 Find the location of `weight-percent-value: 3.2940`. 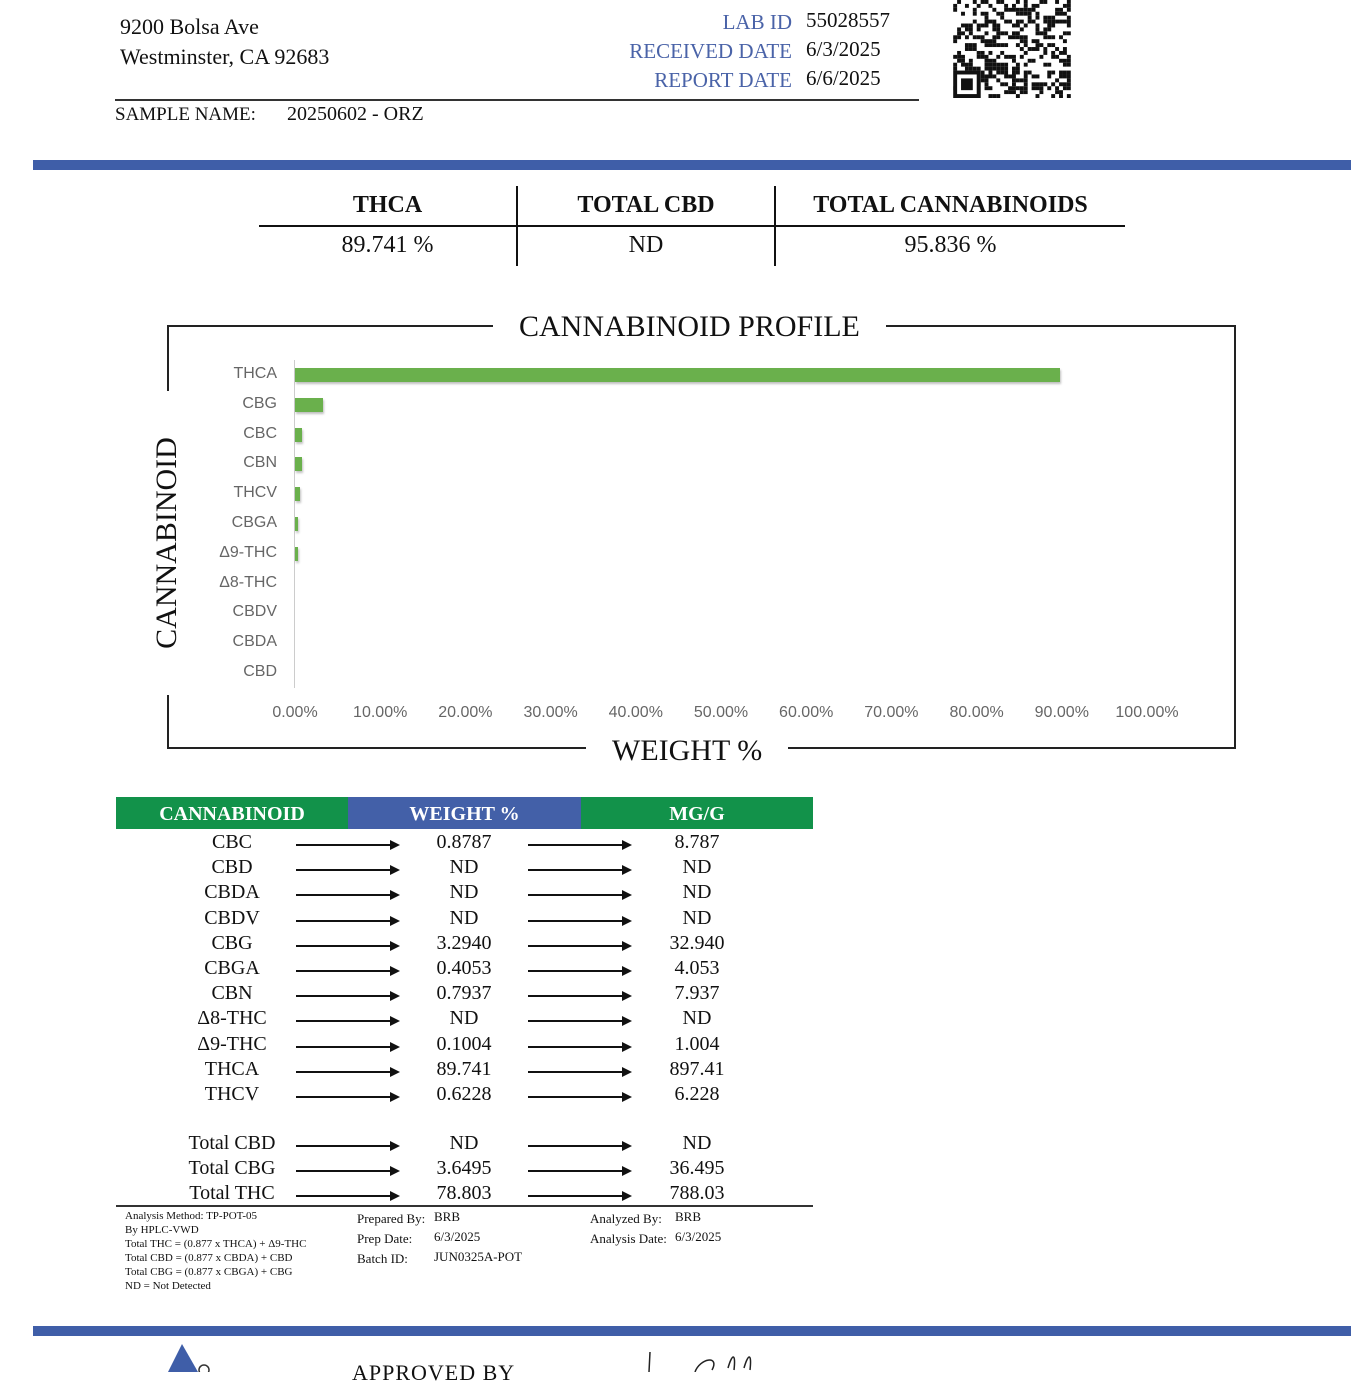

weight-percent-value: 3.2940 is located at coordinates (464, 942).